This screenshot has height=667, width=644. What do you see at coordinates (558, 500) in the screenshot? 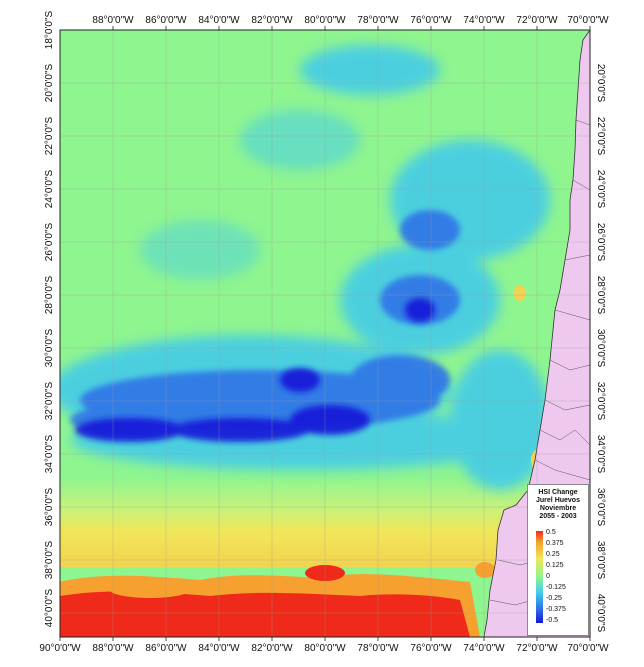
I see `legend-title-line: Jurel Huevos` at bounding box center [558, 500].